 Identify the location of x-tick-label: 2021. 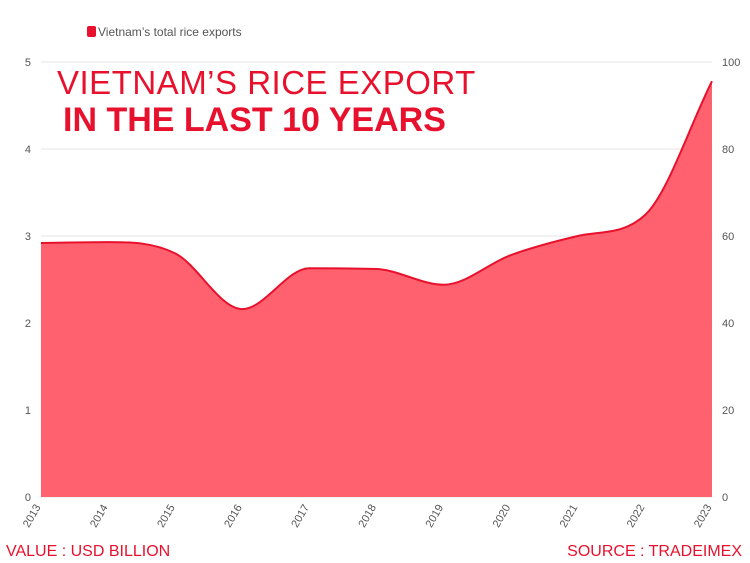
(569, 516).